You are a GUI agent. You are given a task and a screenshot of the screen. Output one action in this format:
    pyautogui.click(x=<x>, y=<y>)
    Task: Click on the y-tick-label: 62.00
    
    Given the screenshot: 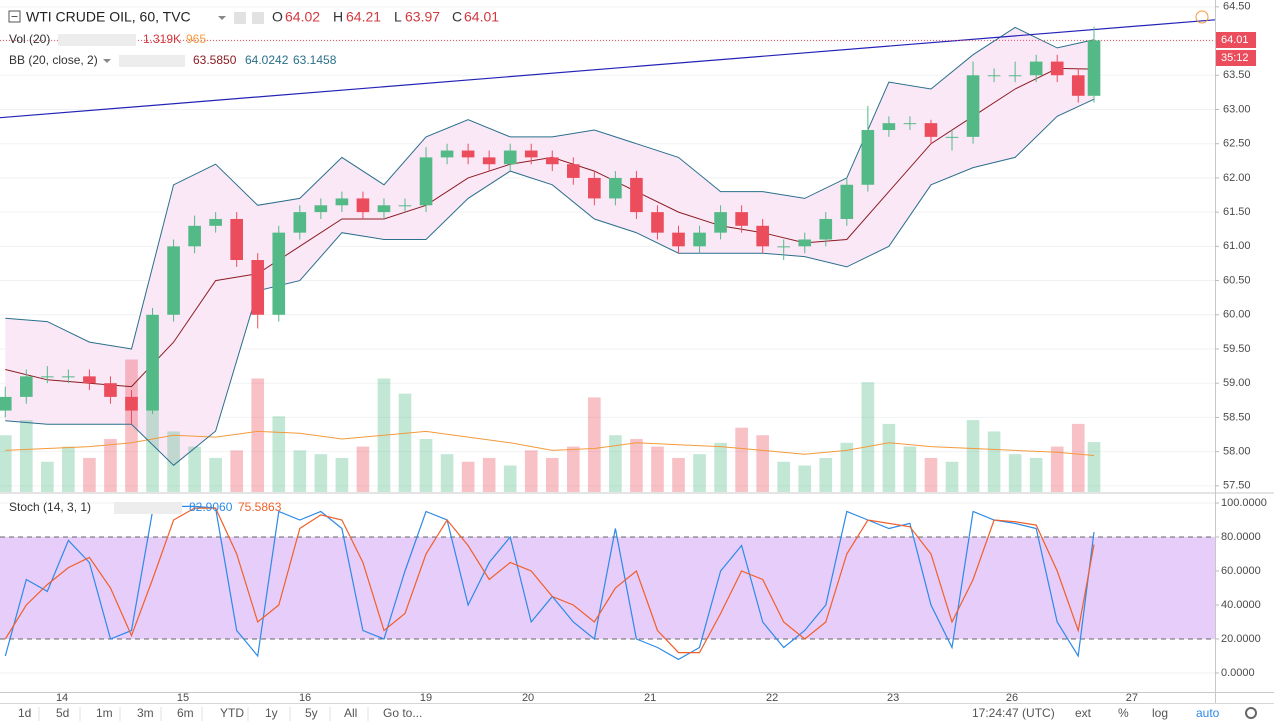 What is the action you would take?
    pyautogui.click(x=1237, y=178)
    